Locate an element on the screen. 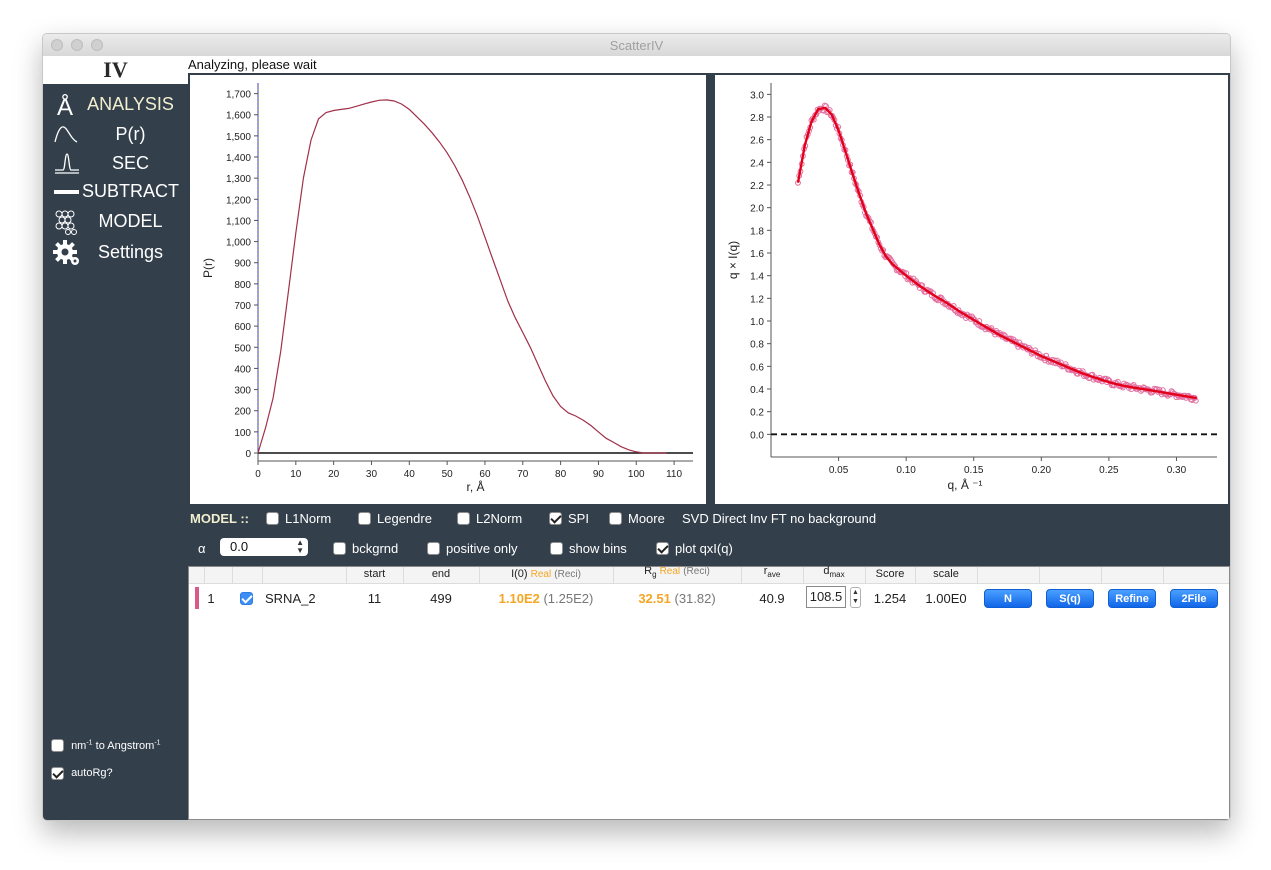  method-moore: Moore is located at coordinates (637, 519).